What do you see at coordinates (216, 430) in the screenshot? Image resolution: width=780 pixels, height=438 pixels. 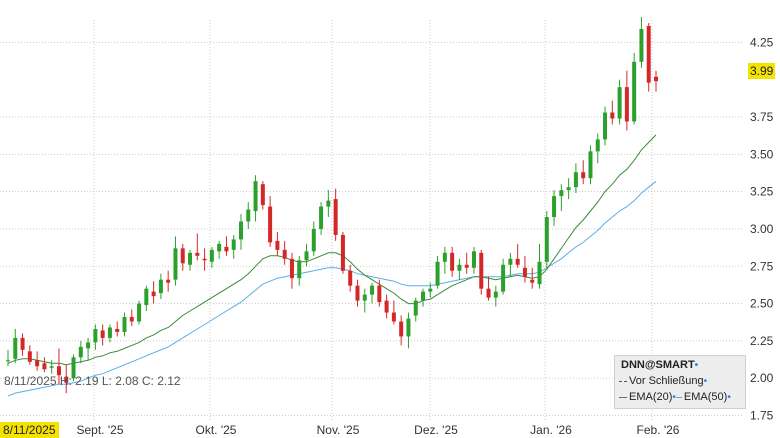 I see `x-tick-label: Okt. '25` at bounding box center [216, 430].